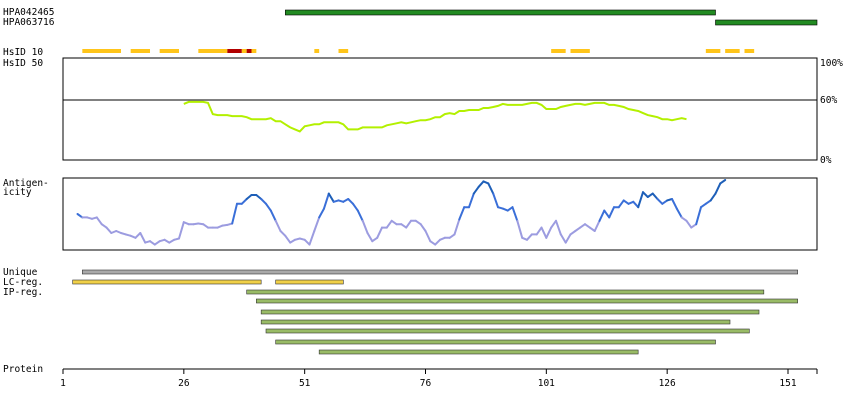 The width and height of the screenshot is (850, 410). Describe the element at coordinates (23, 282) in the screenshot. I see `lc-reg-label: LC-reg.` at that location.